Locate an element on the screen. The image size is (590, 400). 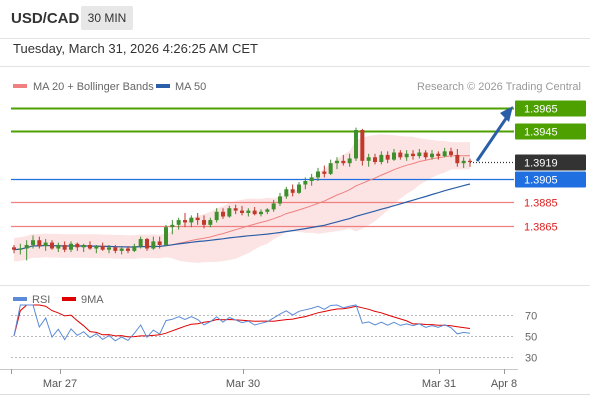
chart-header: USD/CAD 30 MIN is located at coordinates (295, 19).